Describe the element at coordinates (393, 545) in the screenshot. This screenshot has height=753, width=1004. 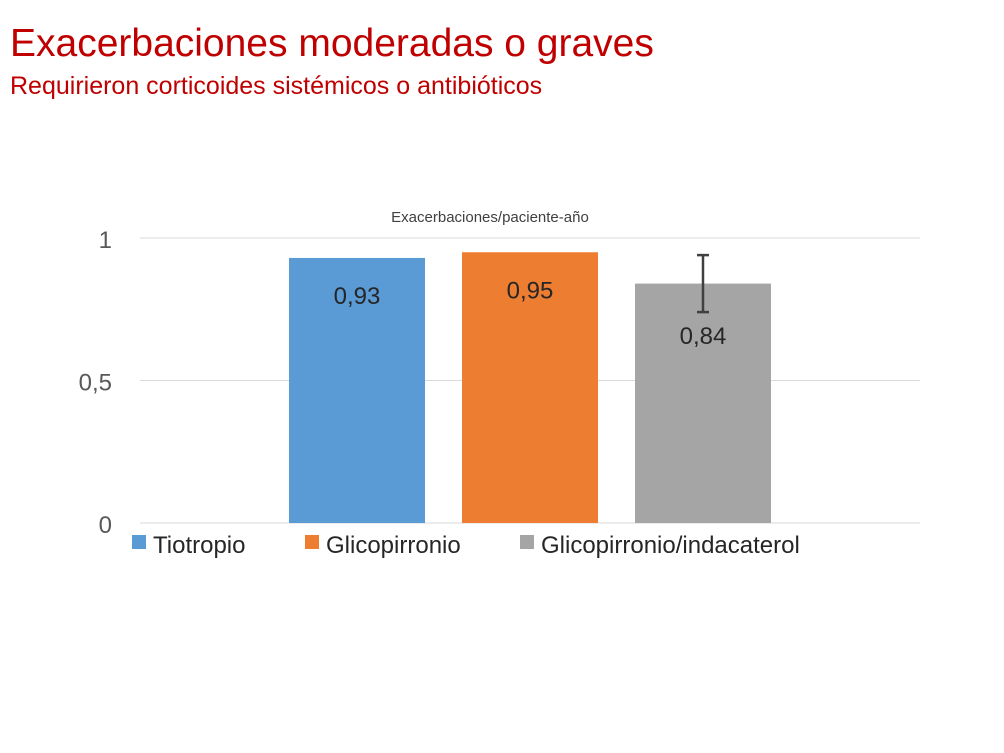
I see `legend-label: Glicopirronio` at that location.